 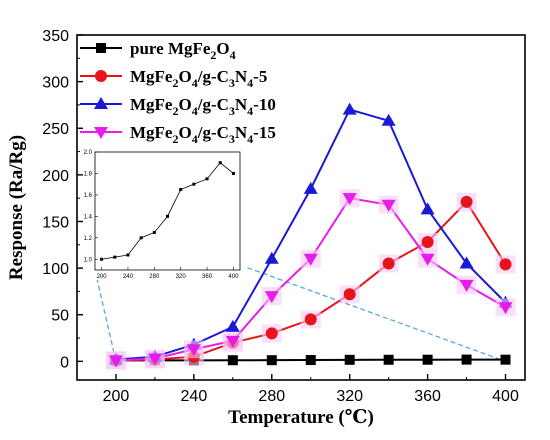 I want to click on inset-plot: 1.0 1.2 1.4 1.6 1.8 2.0 200 240 280 320 360 400, so click(x=165, y=213).